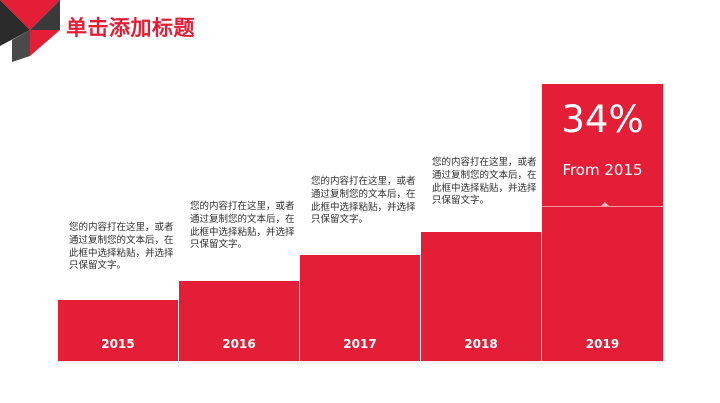 Image resolution: width=720 pixels, height=403 pixels. Describe the element at coordinates (30, 31) in the screenshot. I see `corner-decoration` at that location.